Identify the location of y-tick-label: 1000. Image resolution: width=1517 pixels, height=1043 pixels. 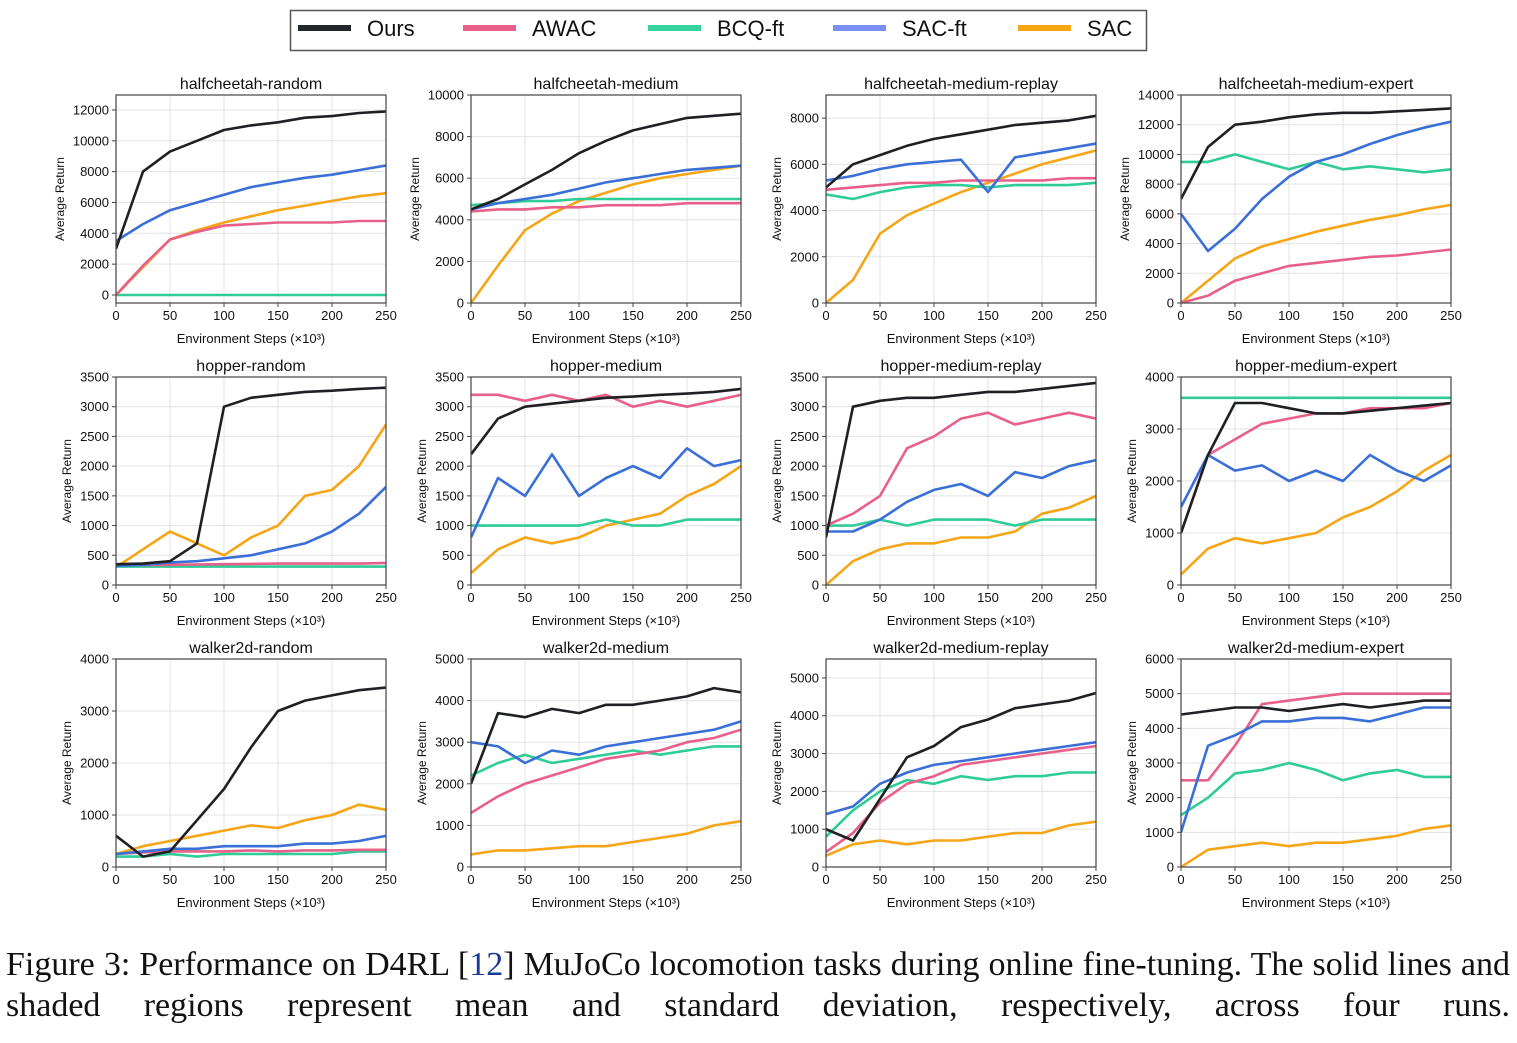
(1159, 533).